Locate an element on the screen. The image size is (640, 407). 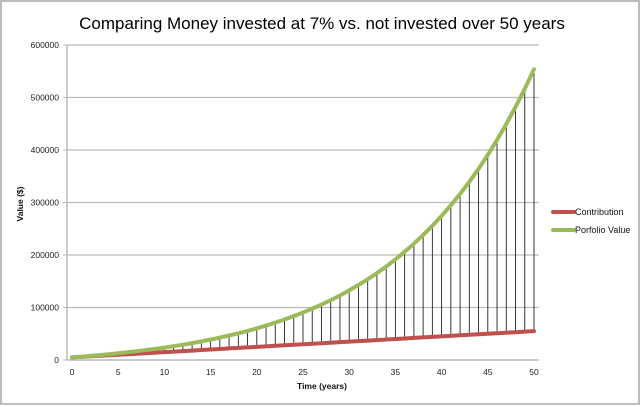
legend-label-contribution: Contribution is located at coordinates (599, 212).